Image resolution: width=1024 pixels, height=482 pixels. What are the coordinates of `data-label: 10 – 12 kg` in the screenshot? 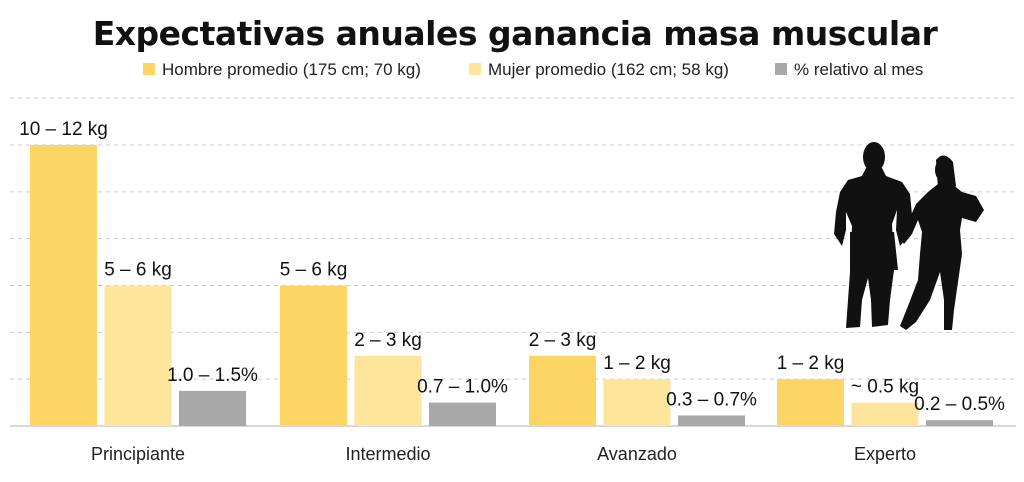 It's located at (63, 129).